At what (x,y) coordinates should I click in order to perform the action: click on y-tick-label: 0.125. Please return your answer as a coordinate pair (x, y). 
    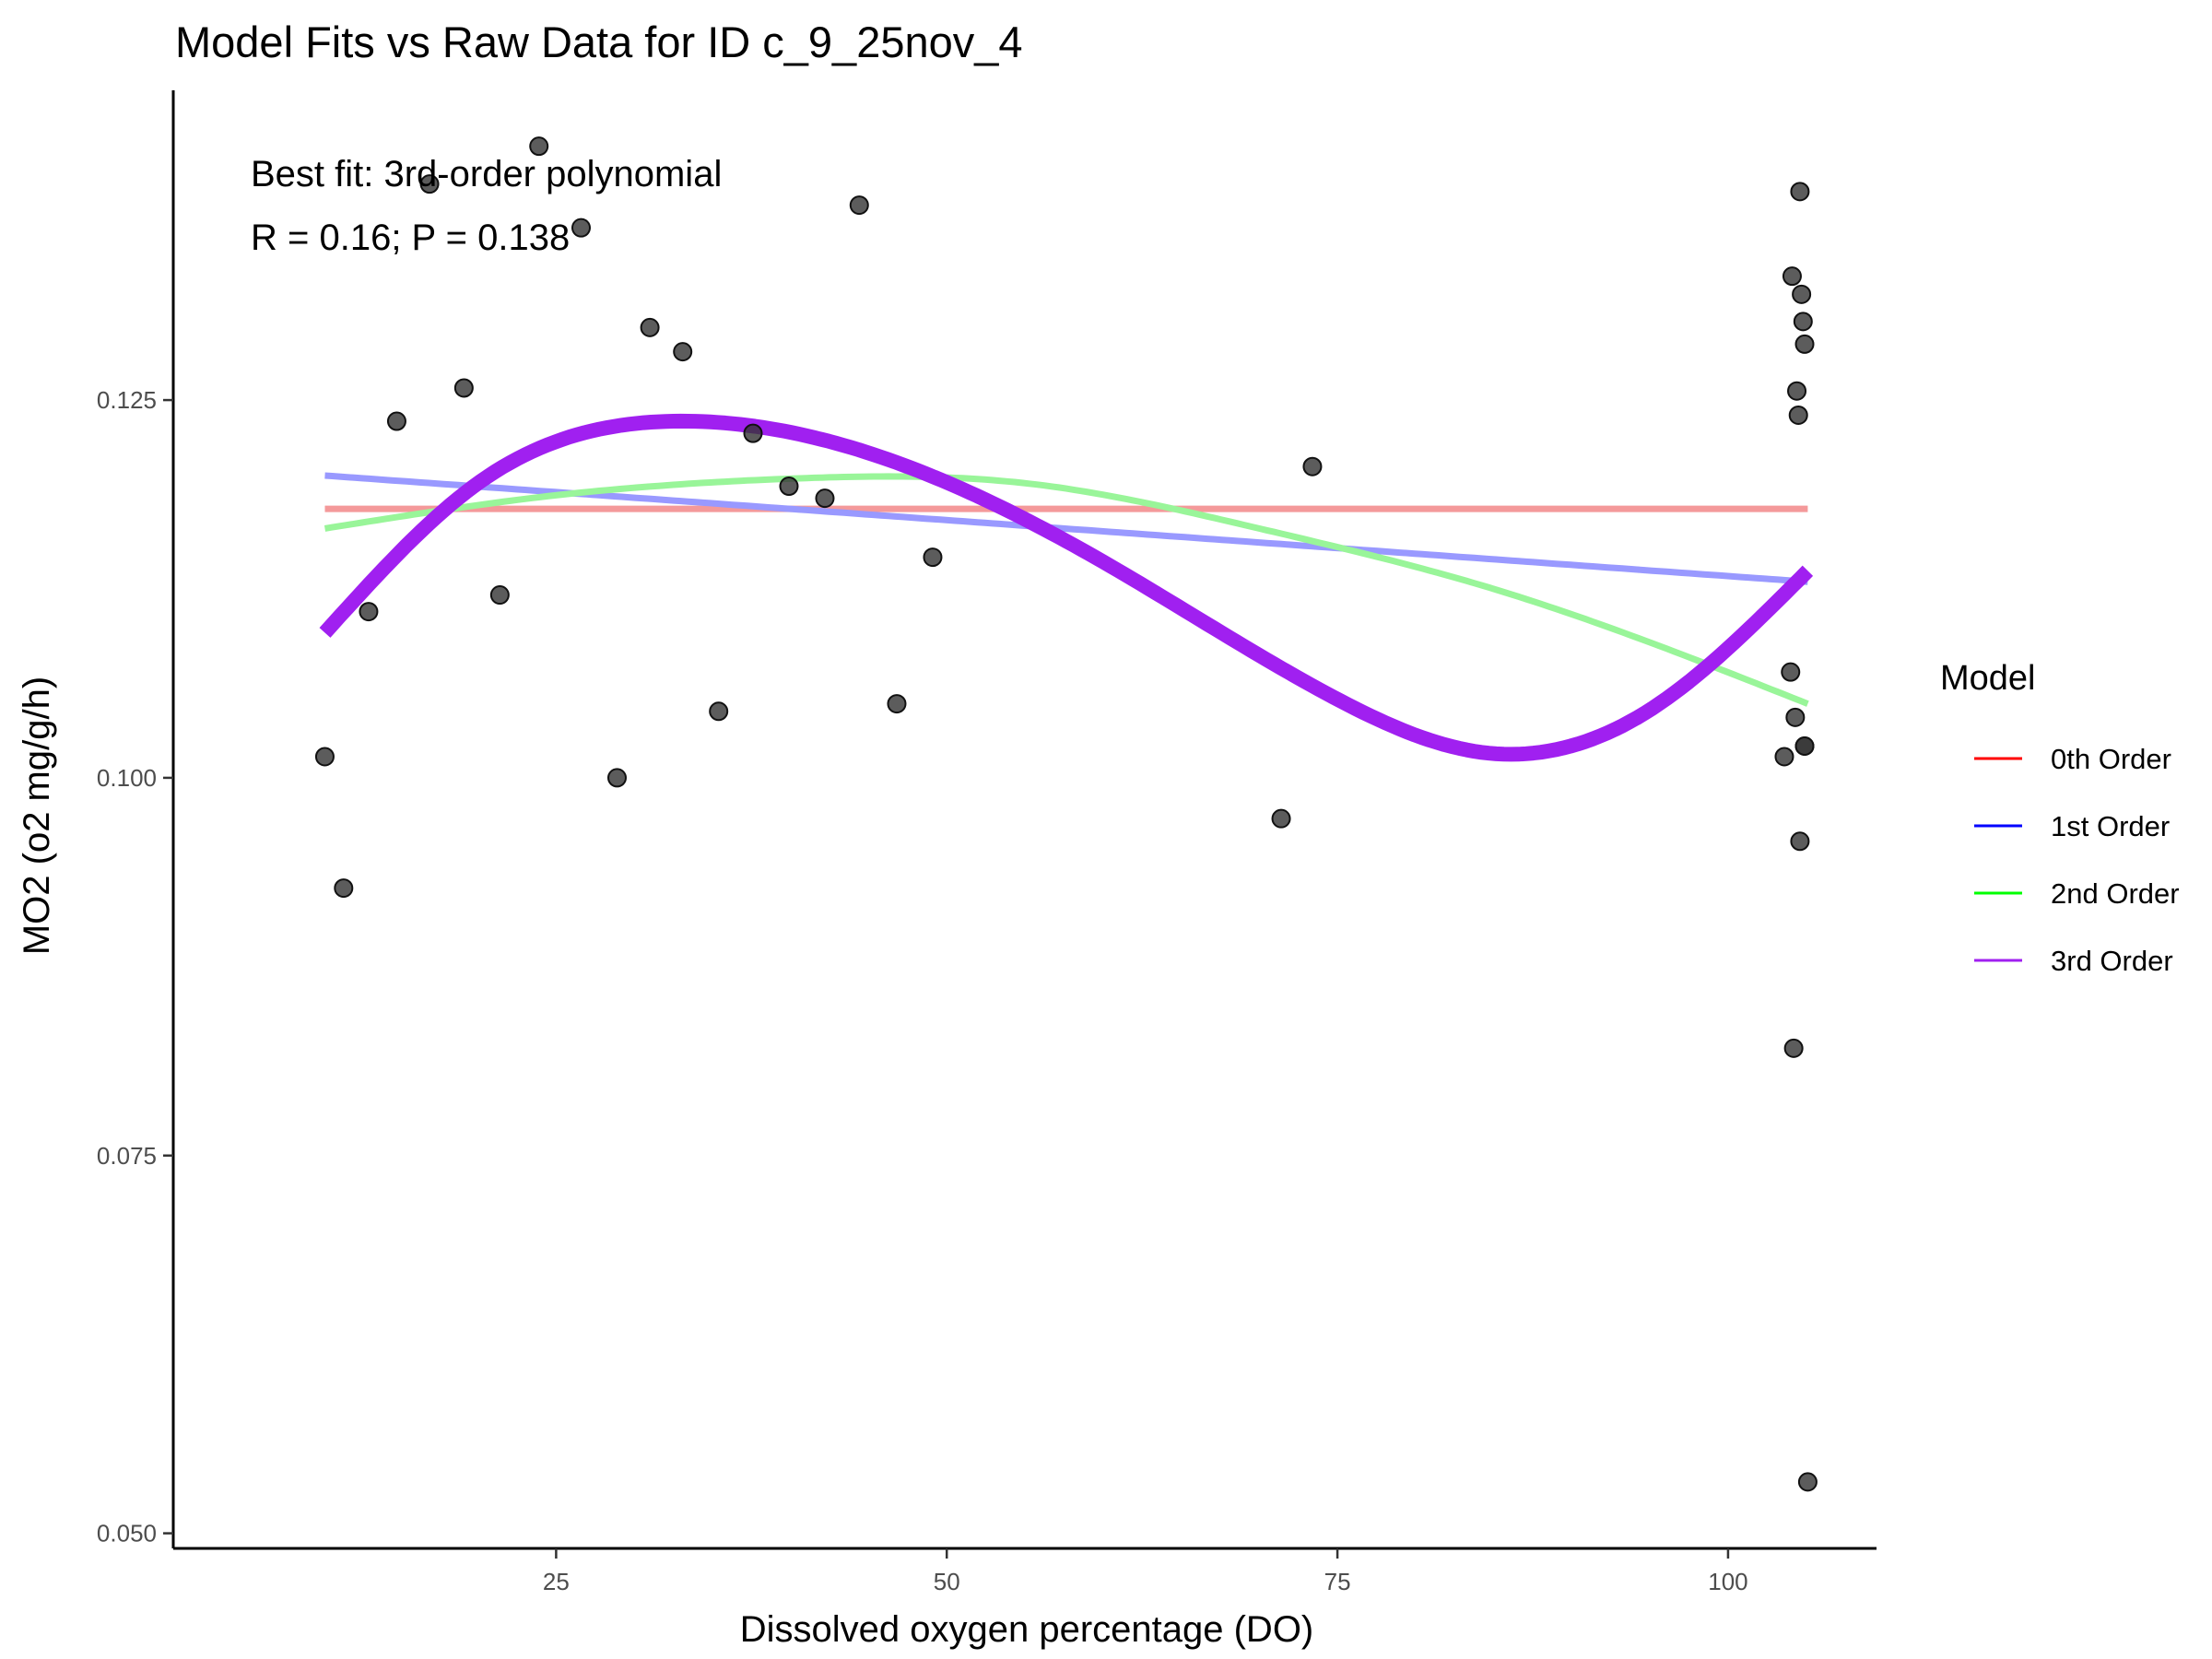
    Looking at the image, I should click on (127, 400).